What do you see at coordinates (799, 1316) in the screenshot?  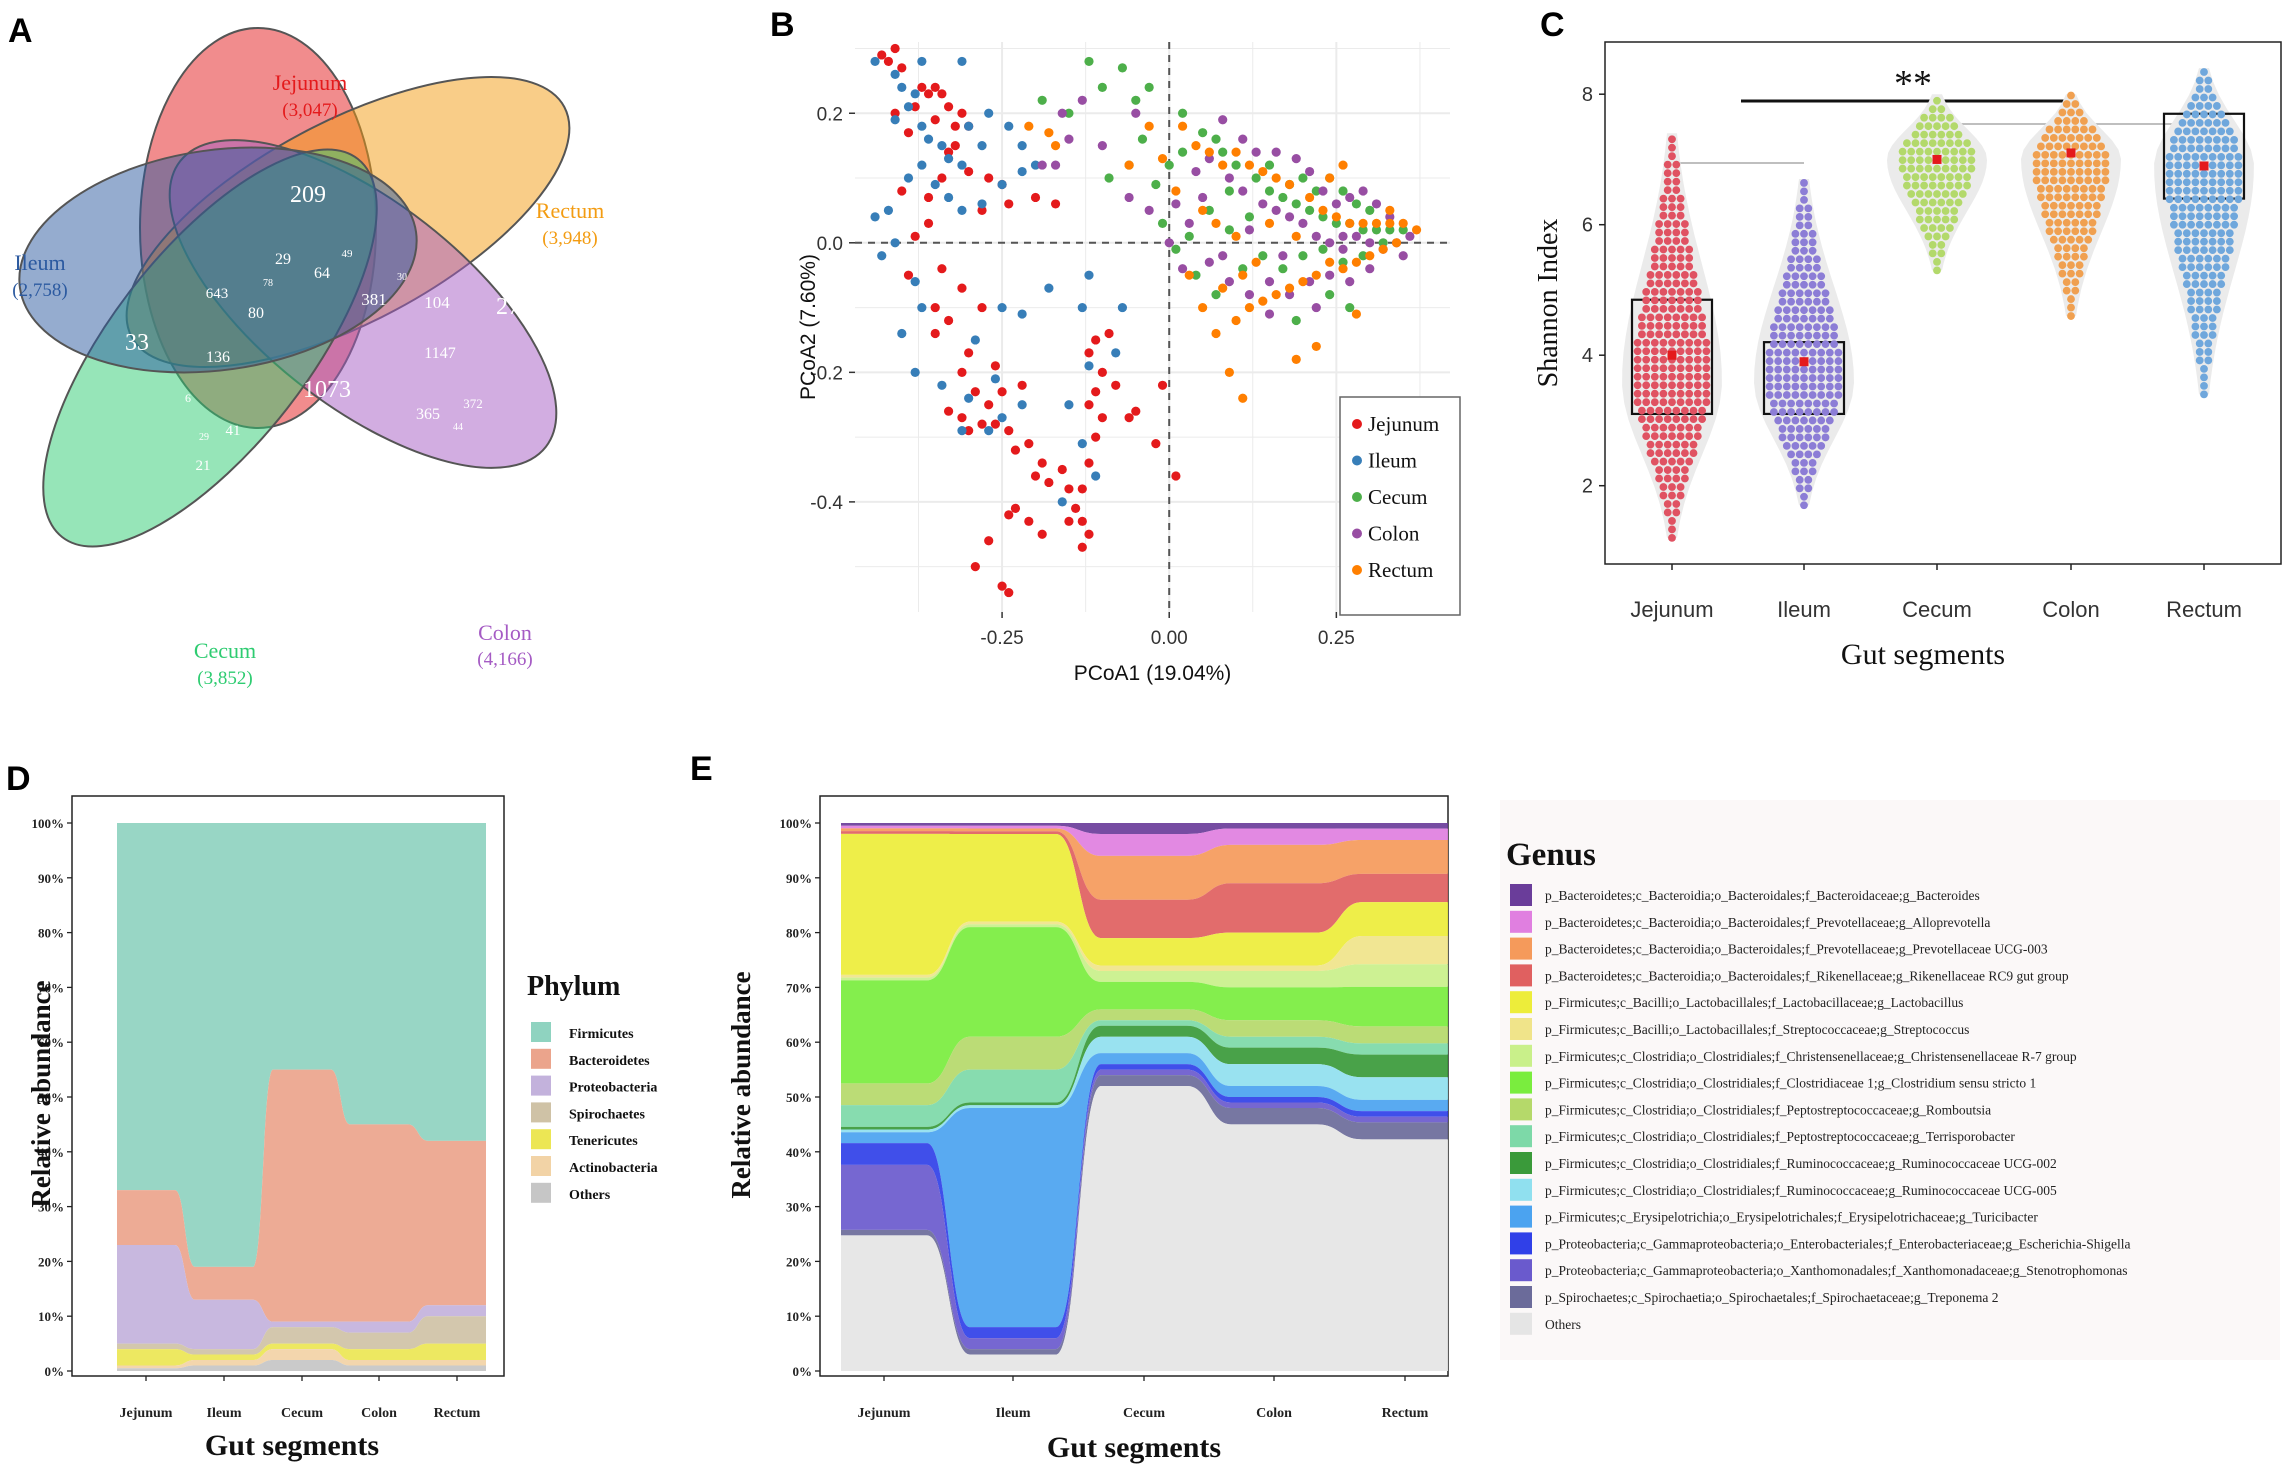 I see `alluvial-ytick-label: 10%` at bounding box center [799, 1316].